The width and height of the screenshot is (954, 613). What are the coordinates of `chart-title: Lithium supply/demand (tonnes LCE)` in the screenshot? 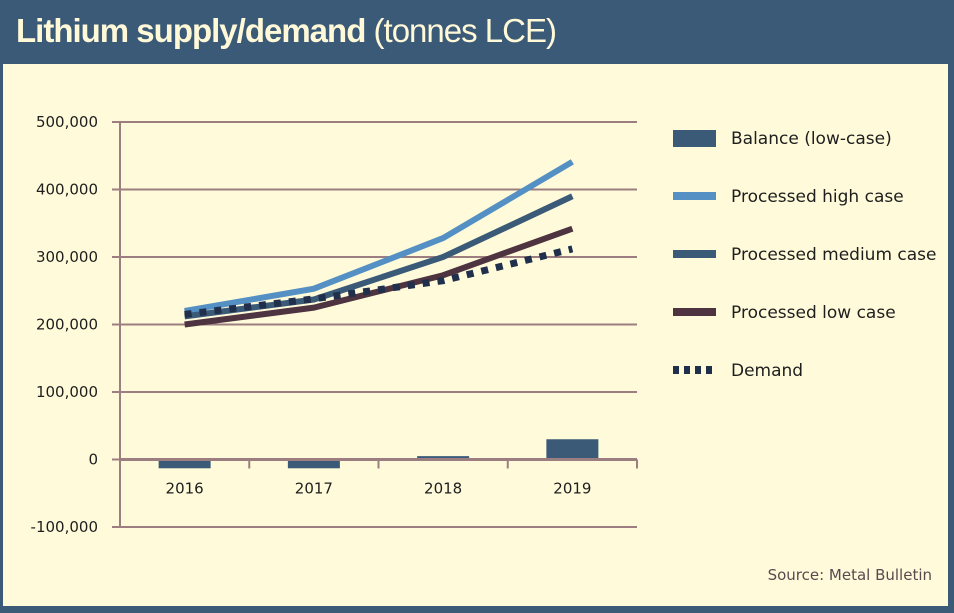 It's located at (286, 31).